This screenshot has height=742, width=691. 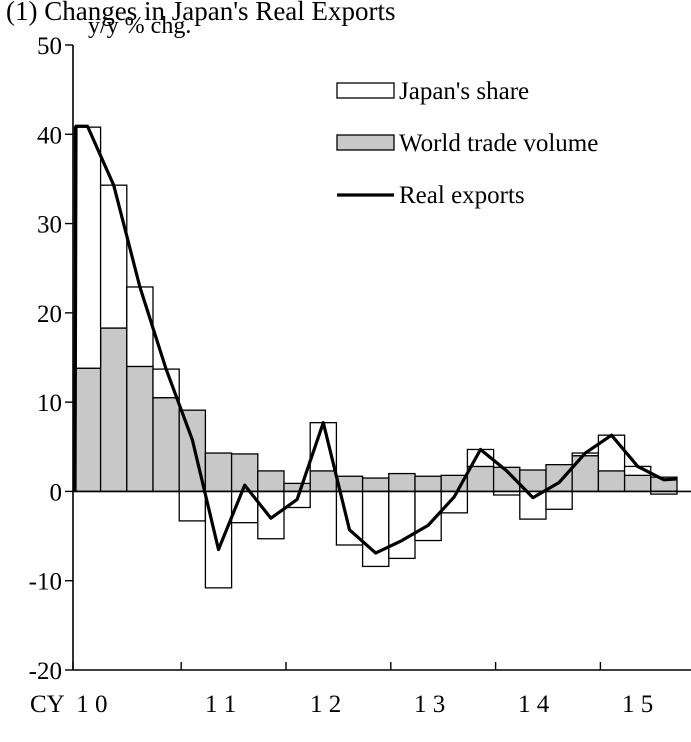 I want to click on x-tick-label: 1 3, so click(x=429, y=704).